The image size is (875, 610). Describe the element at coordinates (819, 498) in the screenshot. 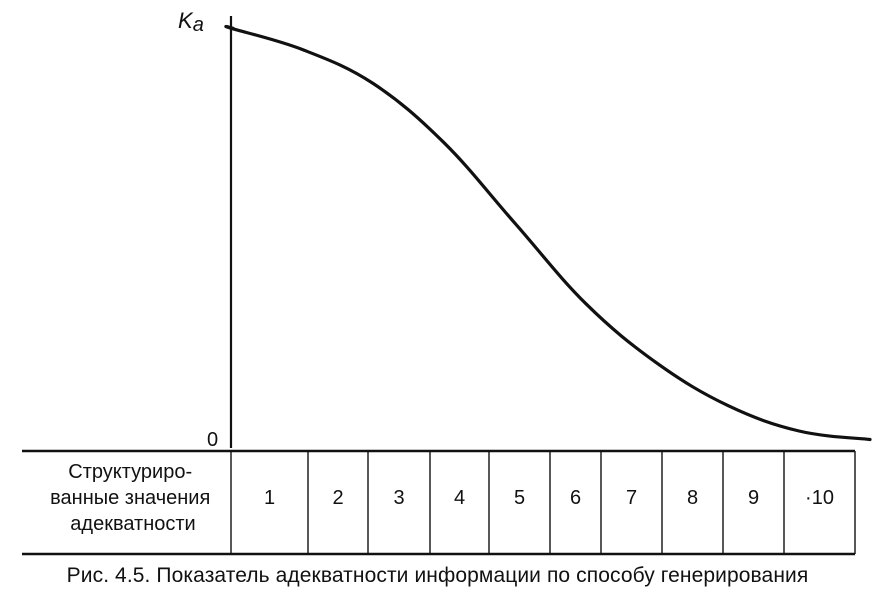

I see `table-cell-value: ·10` at that location.